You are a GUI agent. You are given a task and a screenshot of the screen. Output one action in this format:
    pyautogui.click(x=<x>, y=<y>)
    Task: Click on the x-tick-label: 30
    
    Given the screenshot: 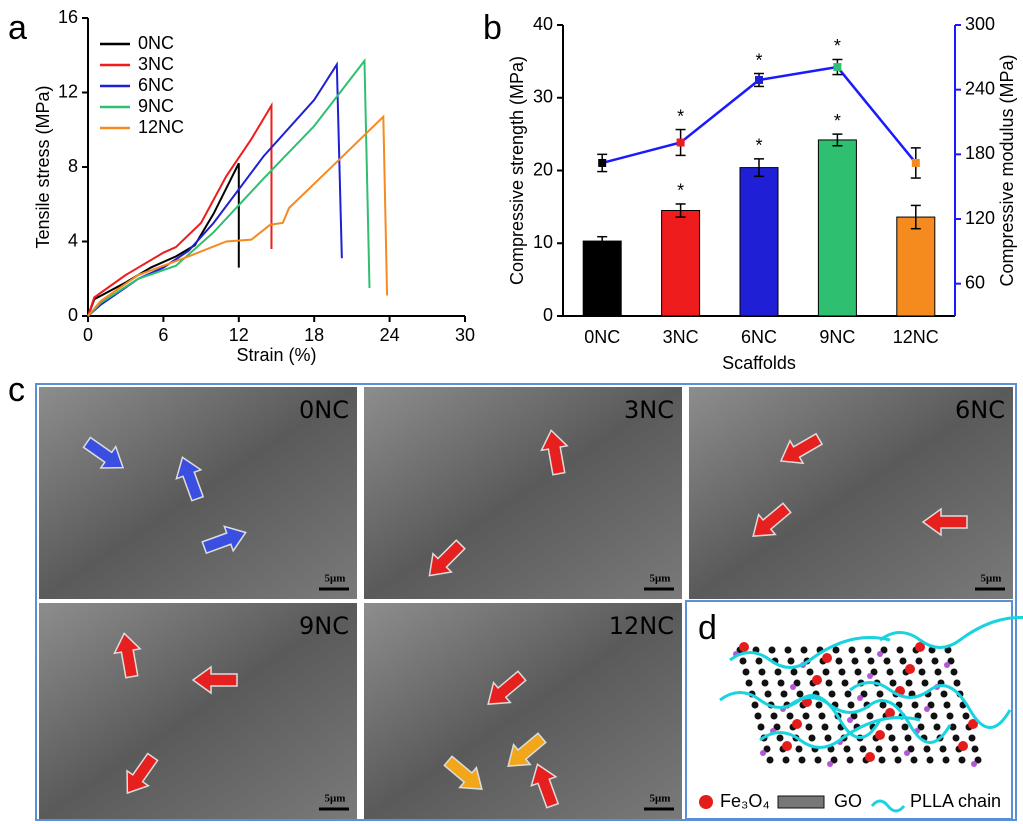 What is the action you would take?
    pyautogui.click(x=465, y=335)
    